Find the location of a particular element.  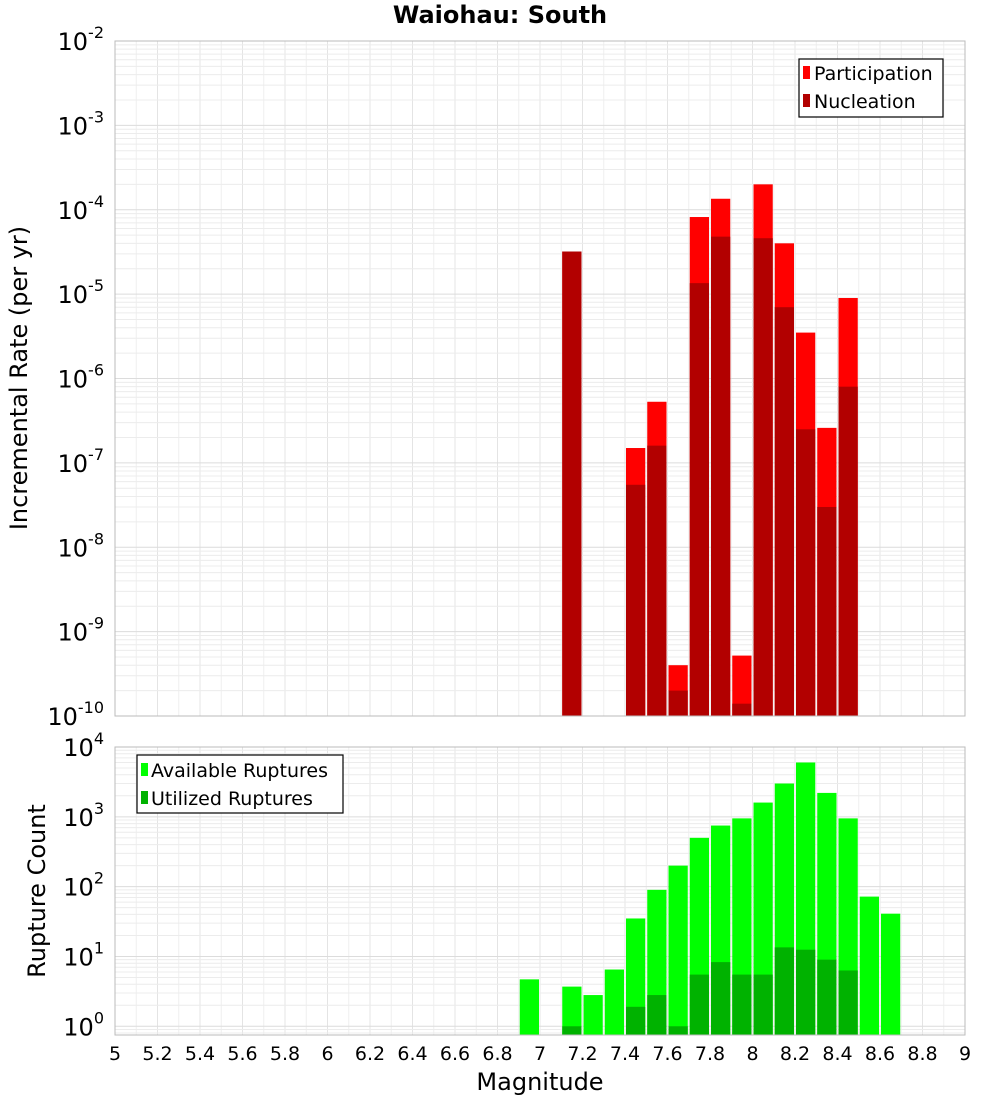

top-y-tick-labels: 10⁻¹⁰ 10⁻⁹ 10⁻⁸ 10⁻⁷ 10⁻⁶ 10⁻⁵ 10⁻⁴ 10⁻³ 10⁻² is located at coordinates (75, 377).